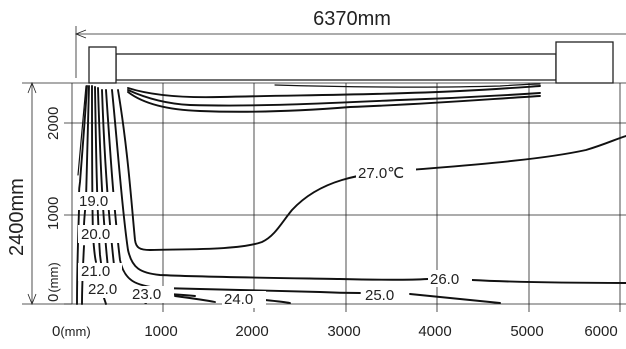 The width and height of the screenshot is (626, 349). I want to click on contour-label-23: 23.0, so click(146, 294).